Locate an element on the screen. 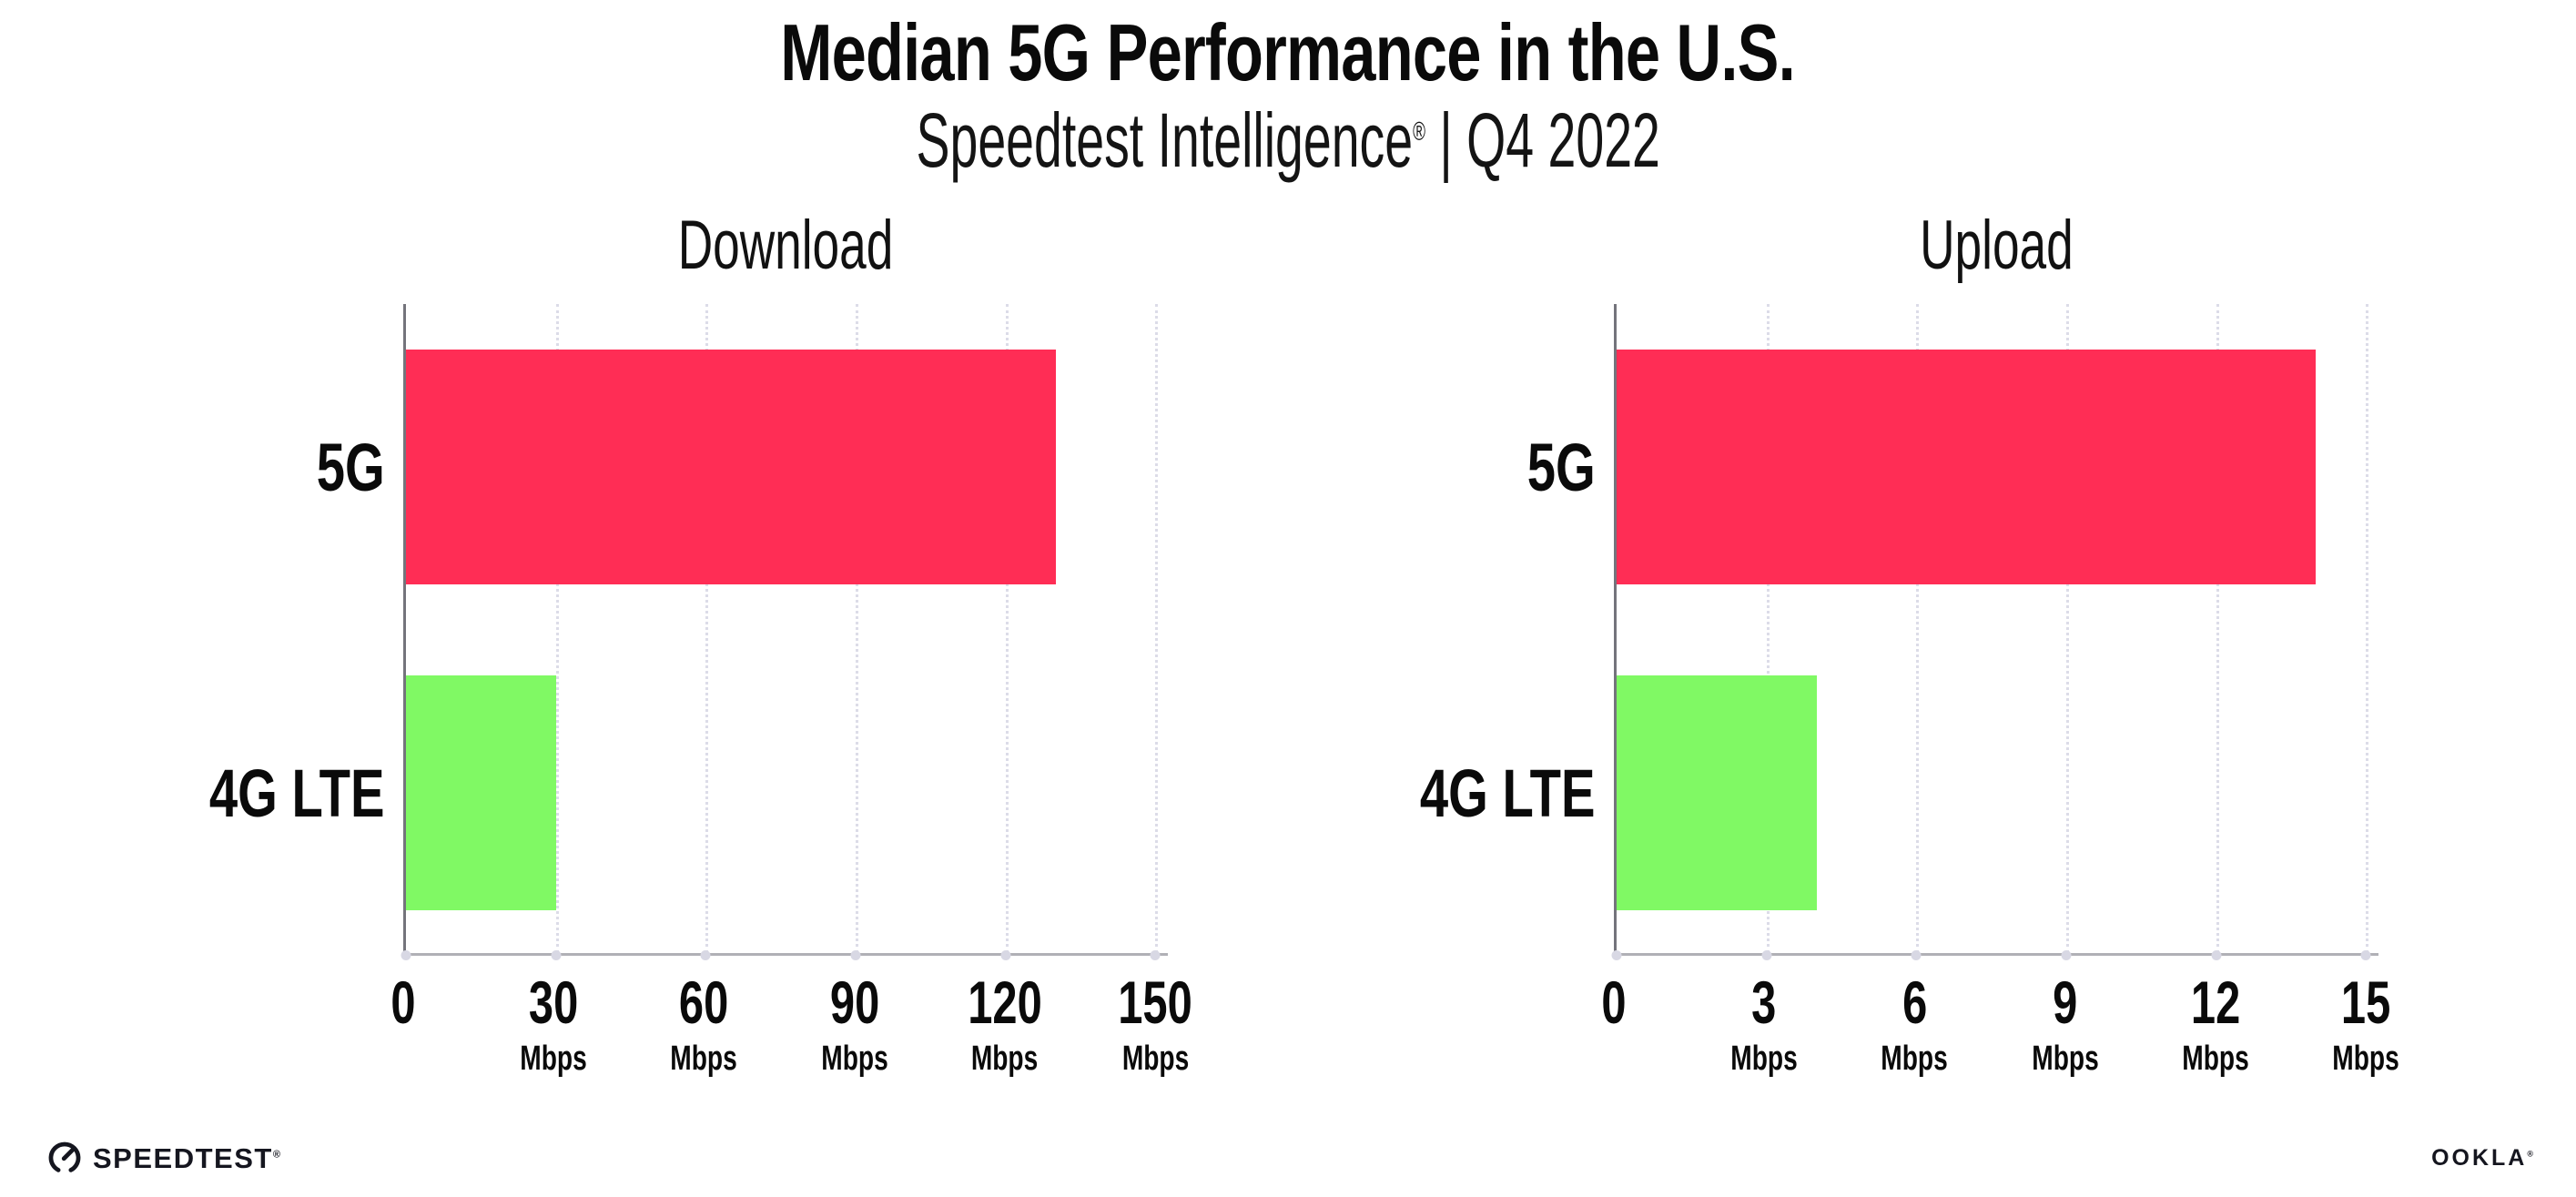  page-title: Median 5G Performance in the U.S. is located at coordinates (1288, 52).